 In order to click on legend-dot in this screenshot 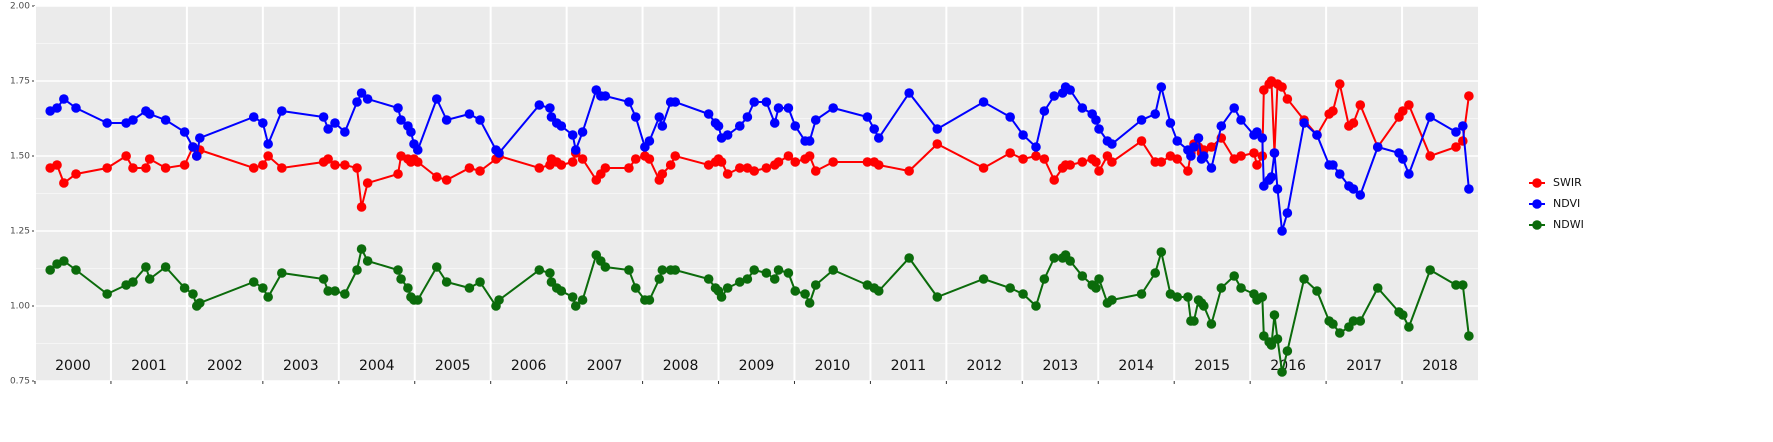, I will do `click(1537, 225)`.